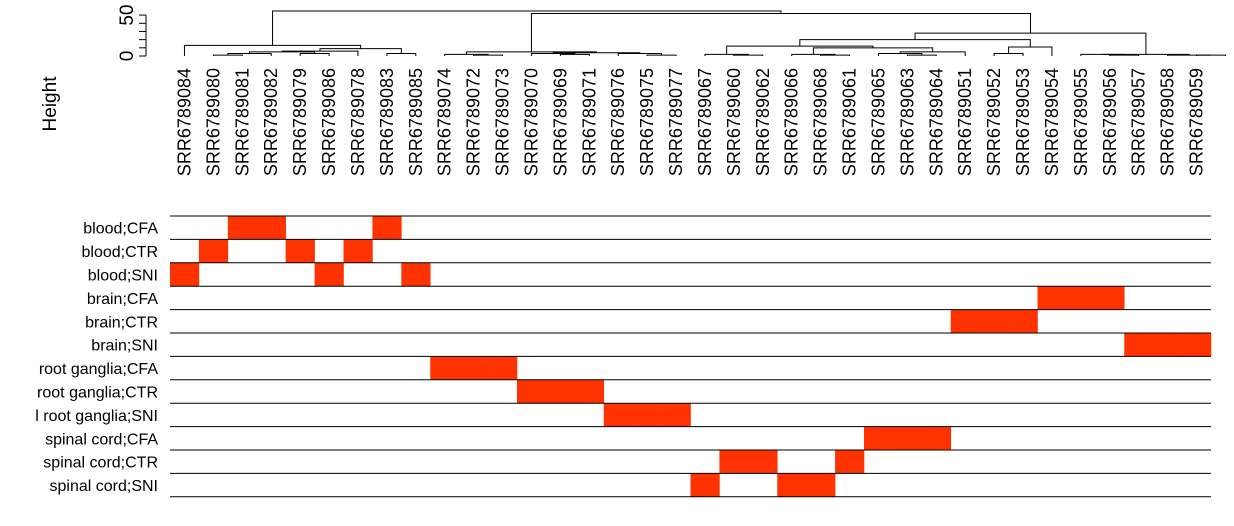 This screenshot has width=1234, height=526. Describe the element at coordinates (329, 122) in the screenshot. I see `sample-label: SRR6789086` at that location.